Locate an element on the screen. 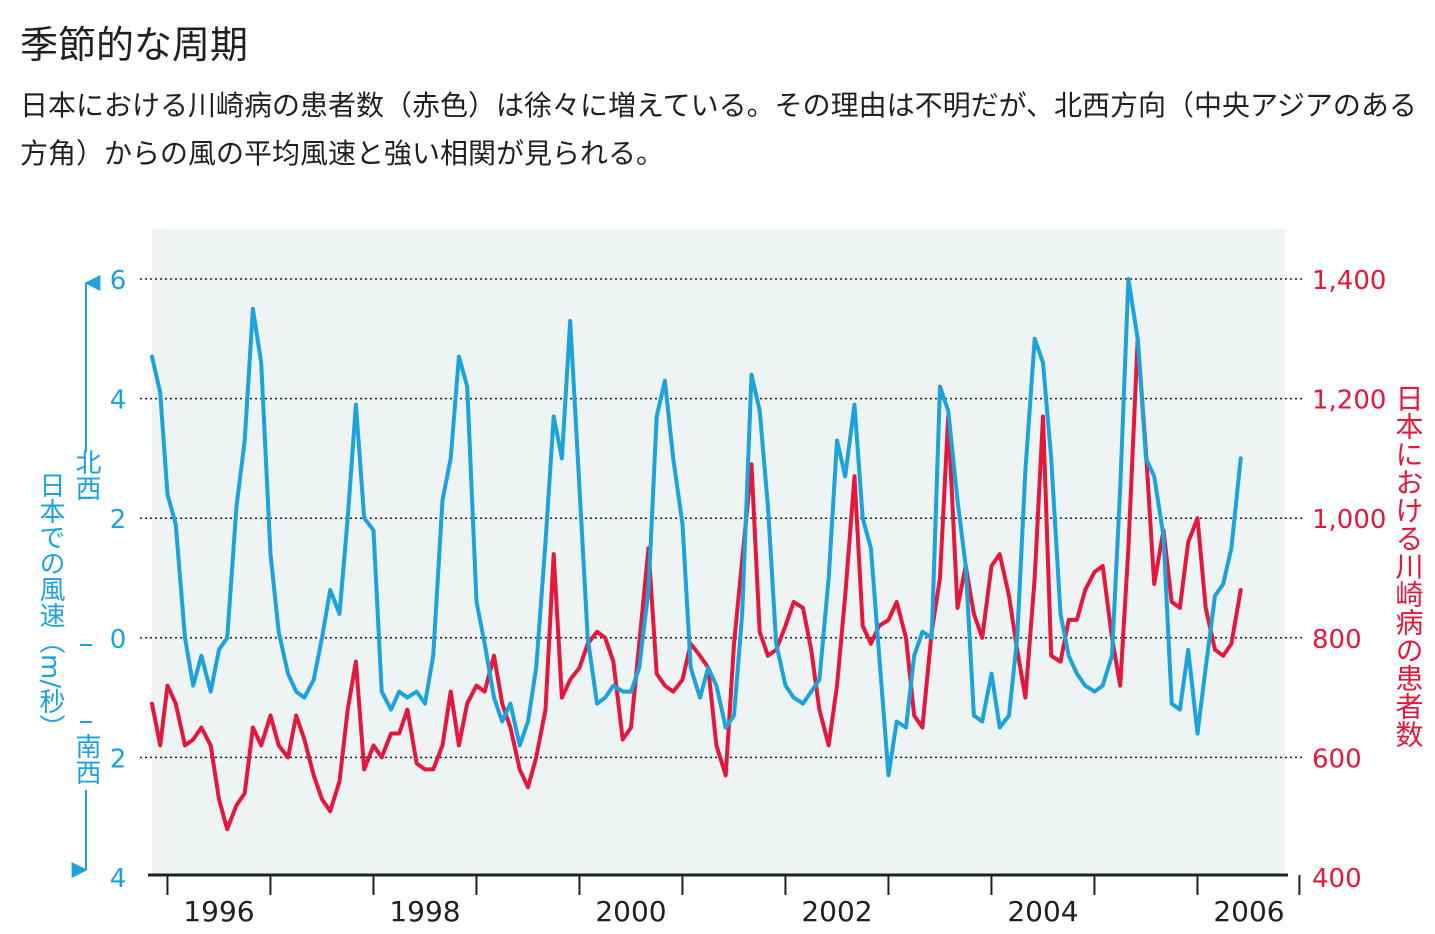  left-axis-label-main: 日本での風速（m/秒） is located at coordinates (50, 606).